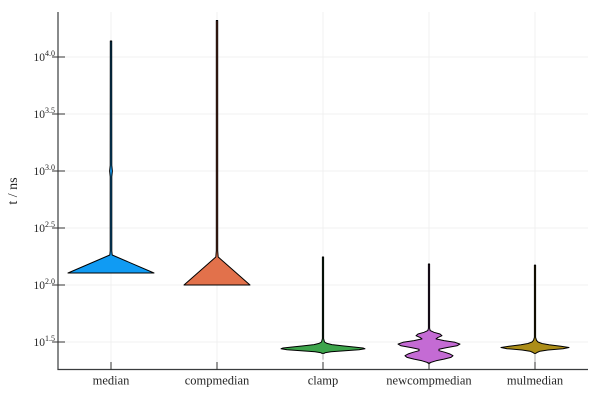 The image size is (600, 400). Describe the element at coordinates (45, 341) in the screenshot. I see `y-tick-label: 101.5` at that location.